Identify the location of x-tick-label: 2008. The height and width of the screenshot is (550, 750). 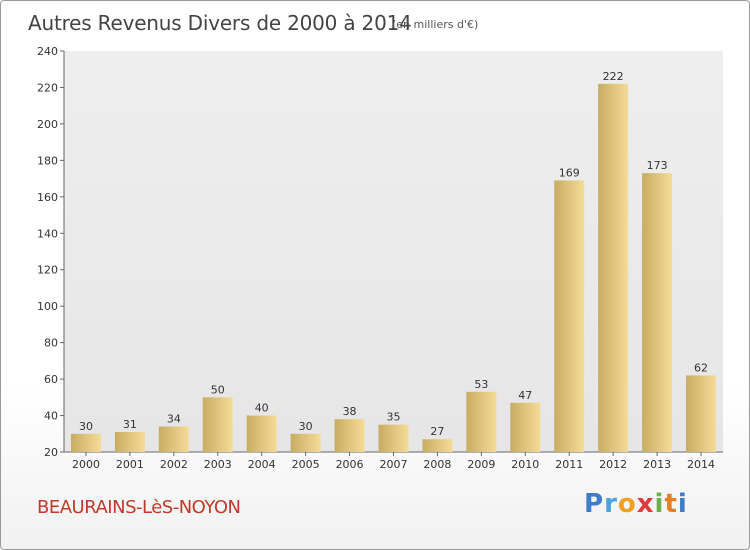
(437, 464).